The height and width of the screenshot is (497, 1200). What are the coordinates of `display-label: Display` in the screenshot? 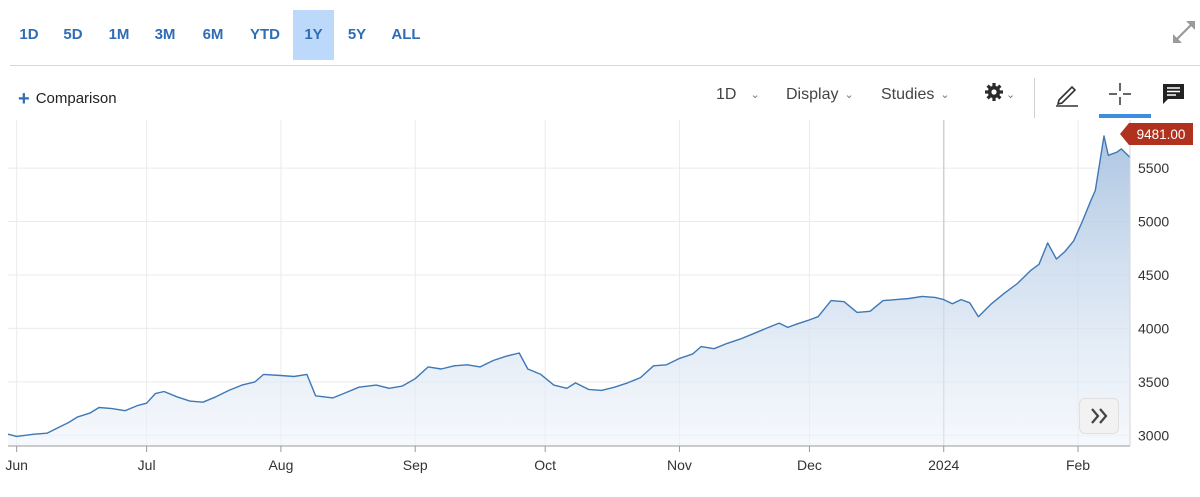 It's located at (812, 94).